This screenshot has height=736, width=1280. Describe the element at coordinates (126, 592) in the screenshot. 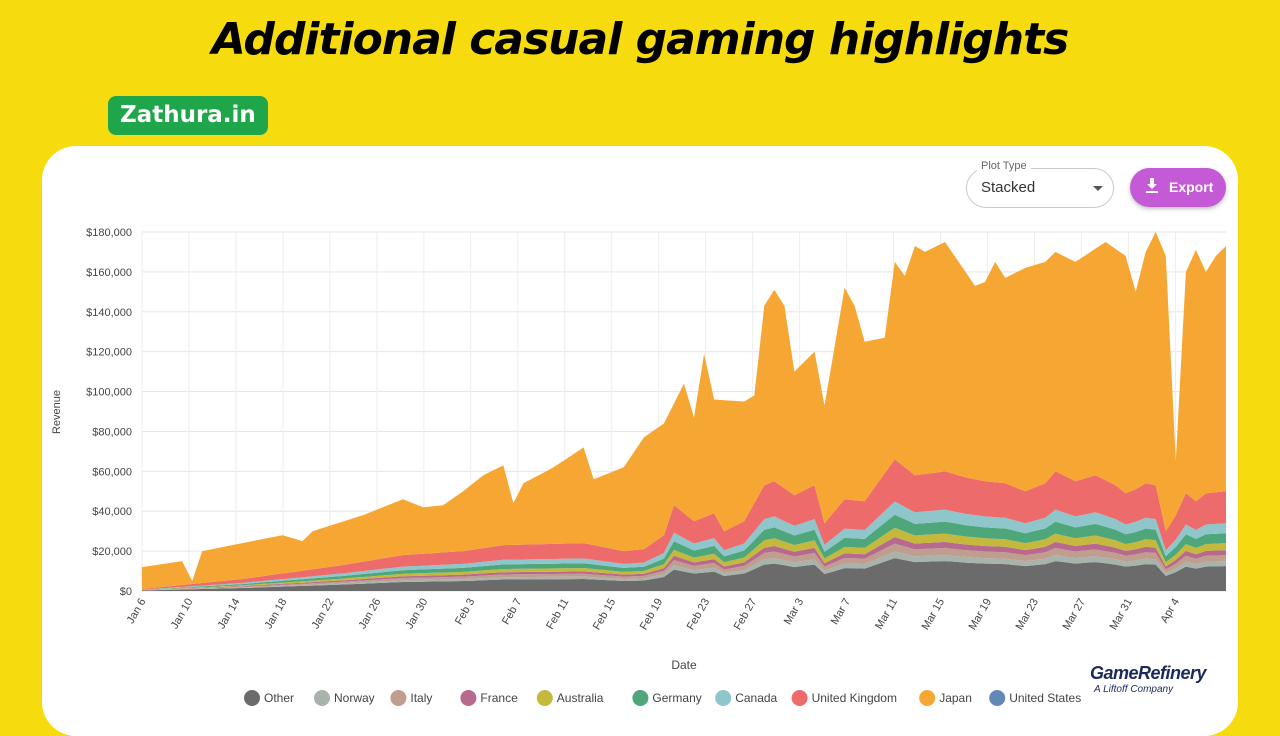

I see `y-tick-label: $0` at that location.